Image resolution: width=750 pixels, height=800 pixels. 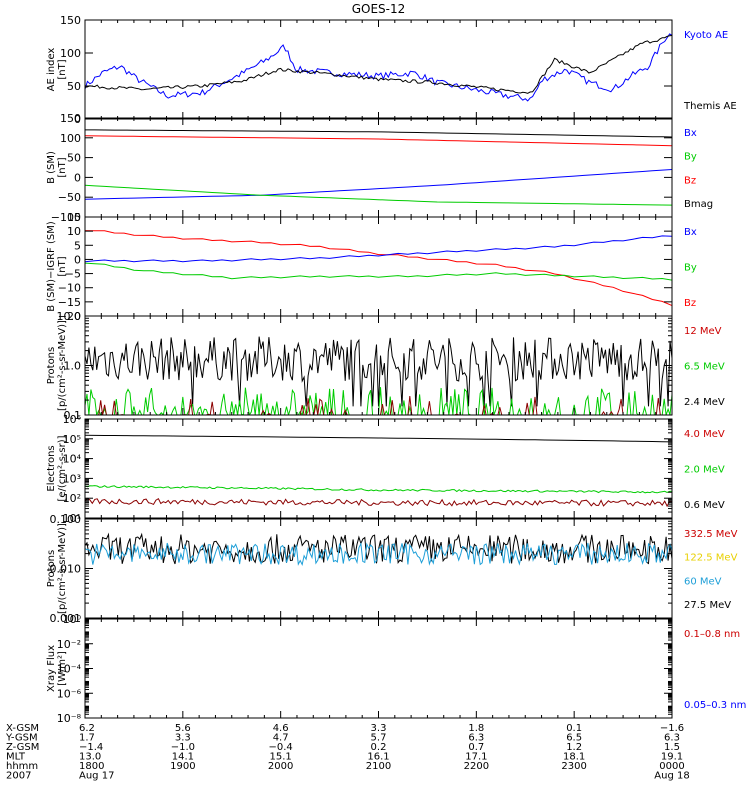 What do you see at coordinates (72, 459) in the screenshot?
I see `y-tick-label: 10⁴` at bounding box center [72, 459].